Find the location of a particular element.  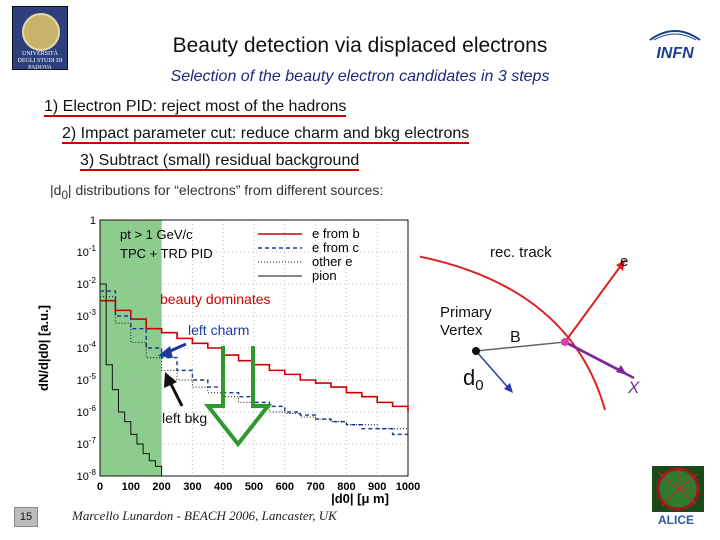

legend-label-c: e from c is located at coordinates (335, 247).